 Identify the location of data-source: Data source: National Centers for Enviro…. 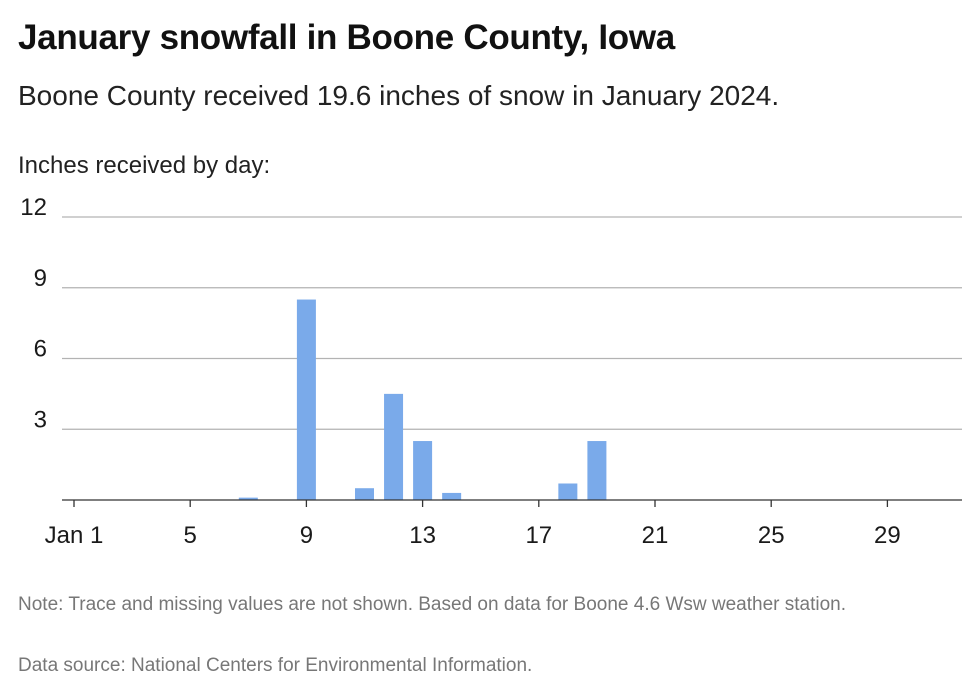
(275, 665).